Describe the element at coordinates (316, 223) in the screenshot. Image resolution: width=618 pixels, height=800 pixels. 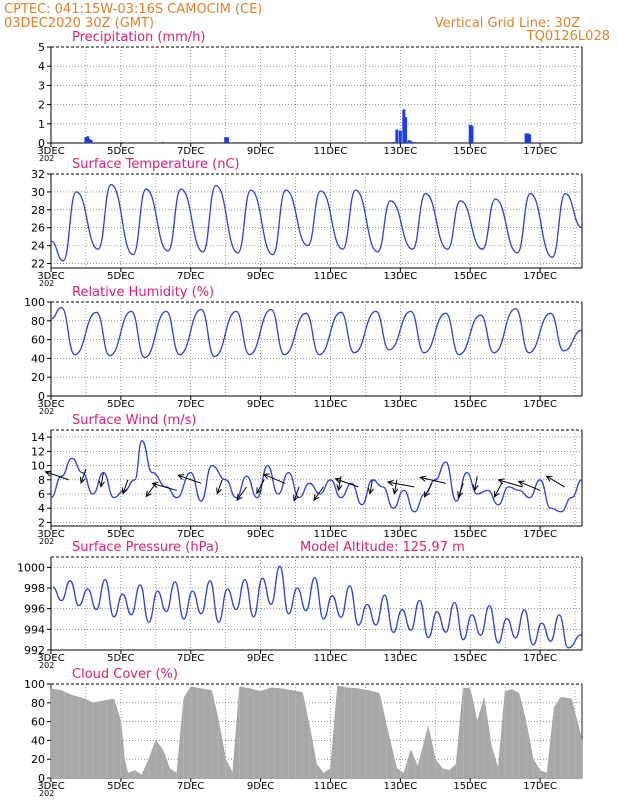
I see `temperature-line` at that location.